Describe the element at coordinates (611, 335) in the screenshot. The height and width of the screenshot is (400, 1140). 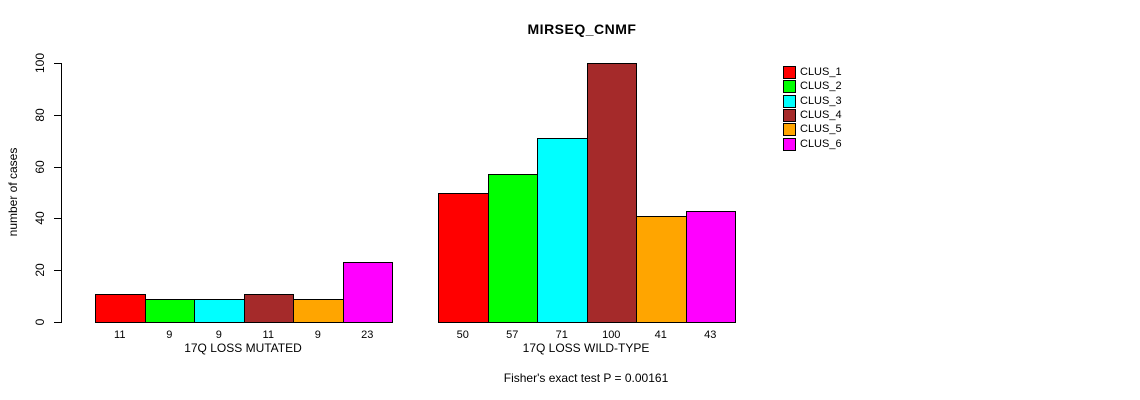
I see `bar-value-label: 100` at that location.